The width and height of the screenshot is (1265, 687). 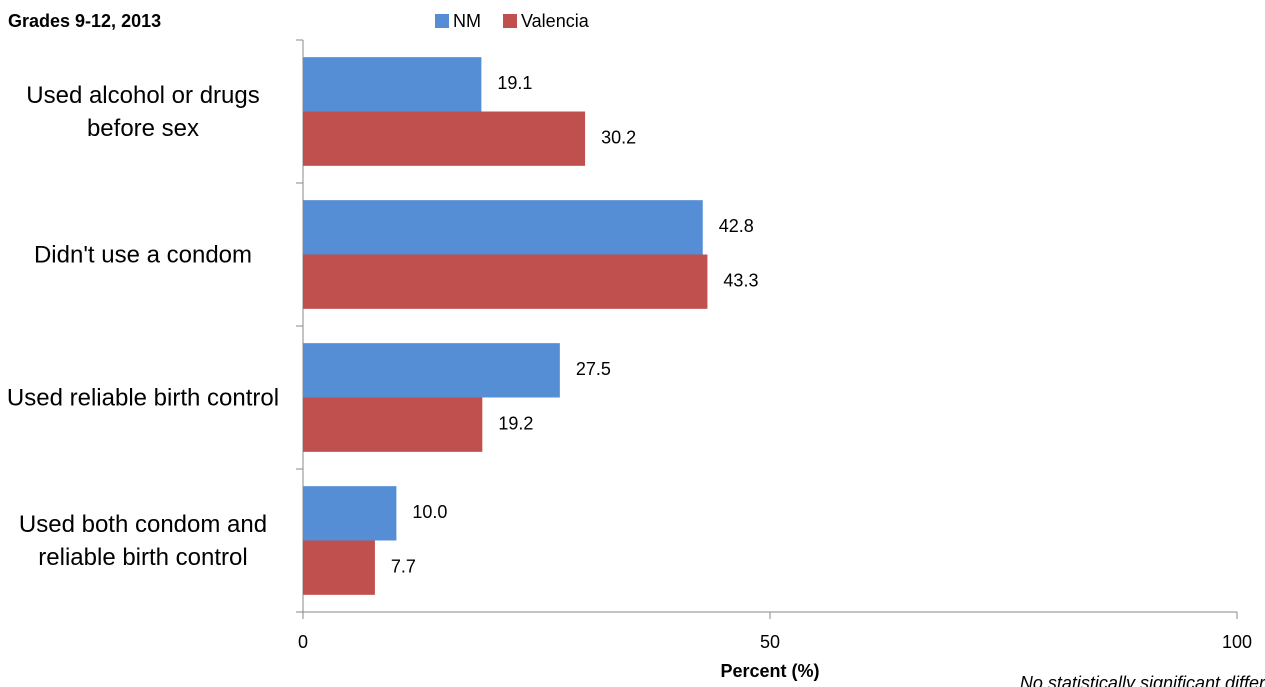 What do you see at coordinates (303, 642) in the screenshot?
I see `x-tick-label: 0` at bounding box center [303, 642].